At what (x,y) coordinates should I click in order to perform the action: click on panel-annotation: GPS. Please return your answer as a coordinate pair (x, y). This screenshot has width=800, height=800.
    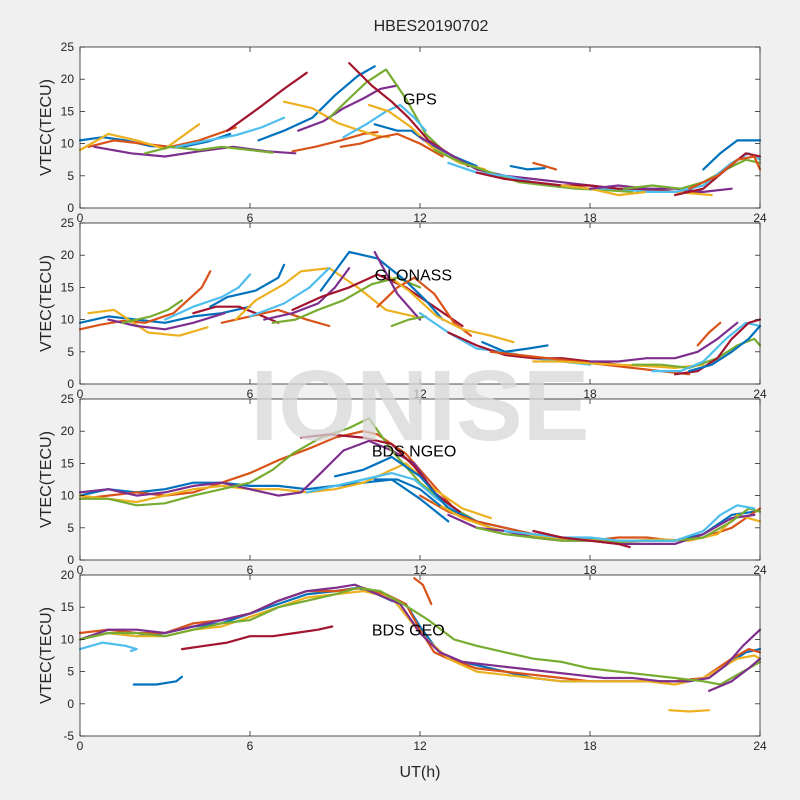
    Looking at the image, I should click on (420, 100).